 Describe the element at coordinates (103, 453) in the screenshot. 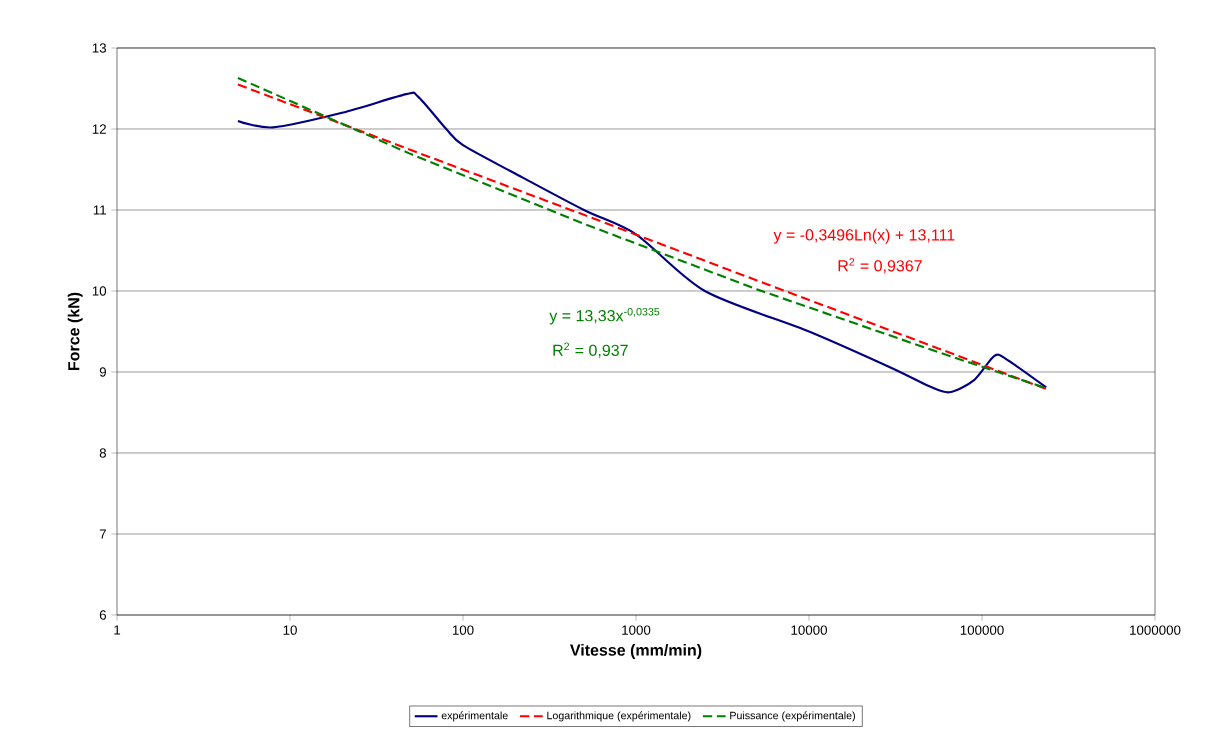

I see `y-tick-label: 8` at that location.